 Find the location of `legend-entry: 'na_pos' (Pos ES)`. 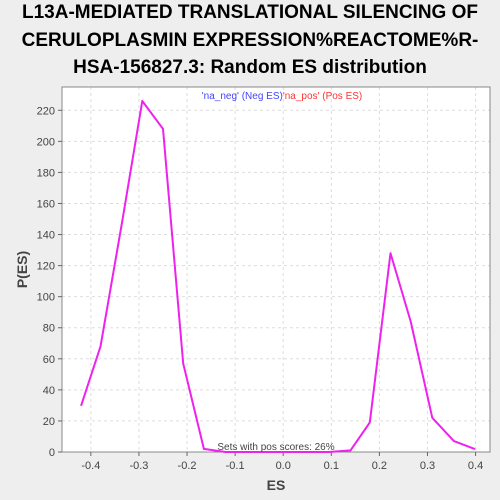

legend-entry: 'na_pos' (Pos ES) is located at coordinates (322, 96).